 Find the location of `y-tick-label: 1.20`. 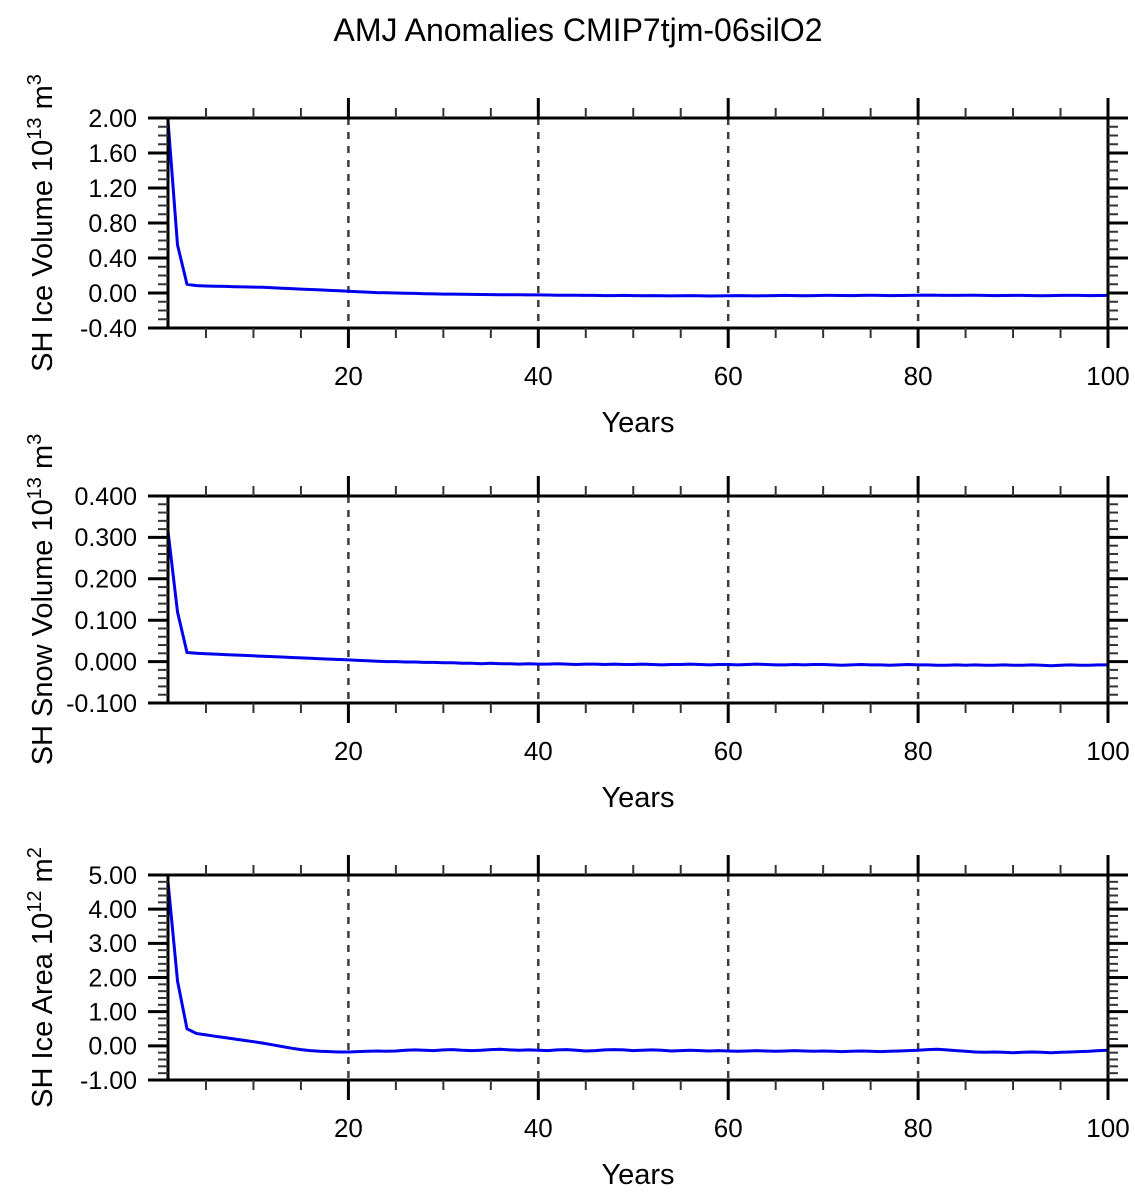

y-tick-label: 1.20 is located at coordinates (112, 189).